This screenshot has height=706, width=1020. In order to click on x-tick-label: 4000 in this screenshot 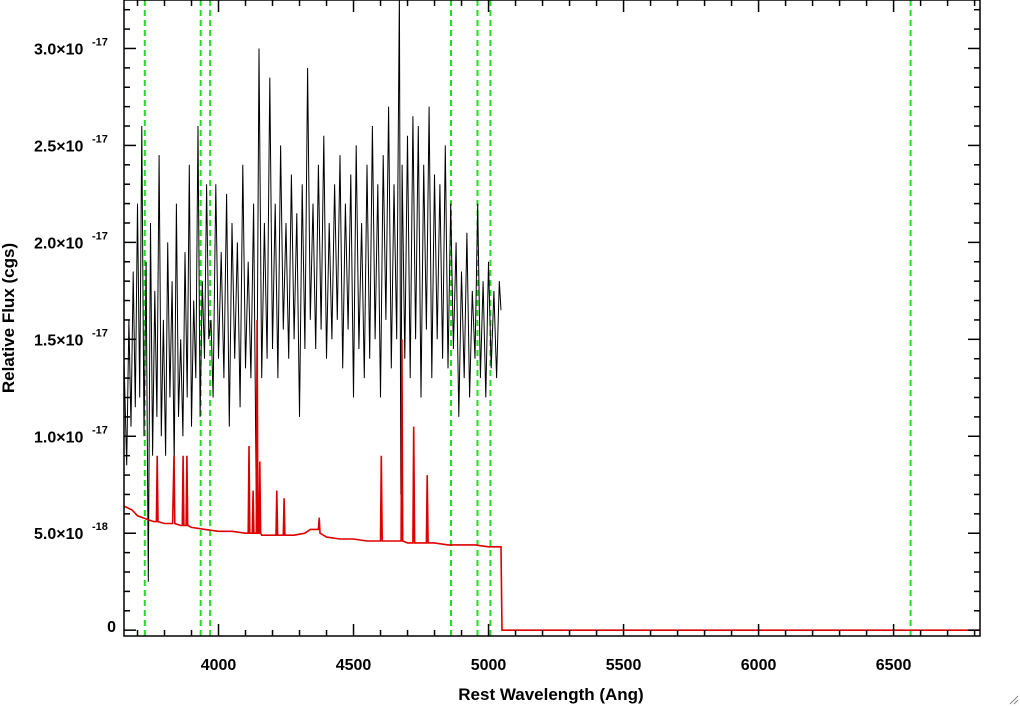, I will do `click(219, 665)`.